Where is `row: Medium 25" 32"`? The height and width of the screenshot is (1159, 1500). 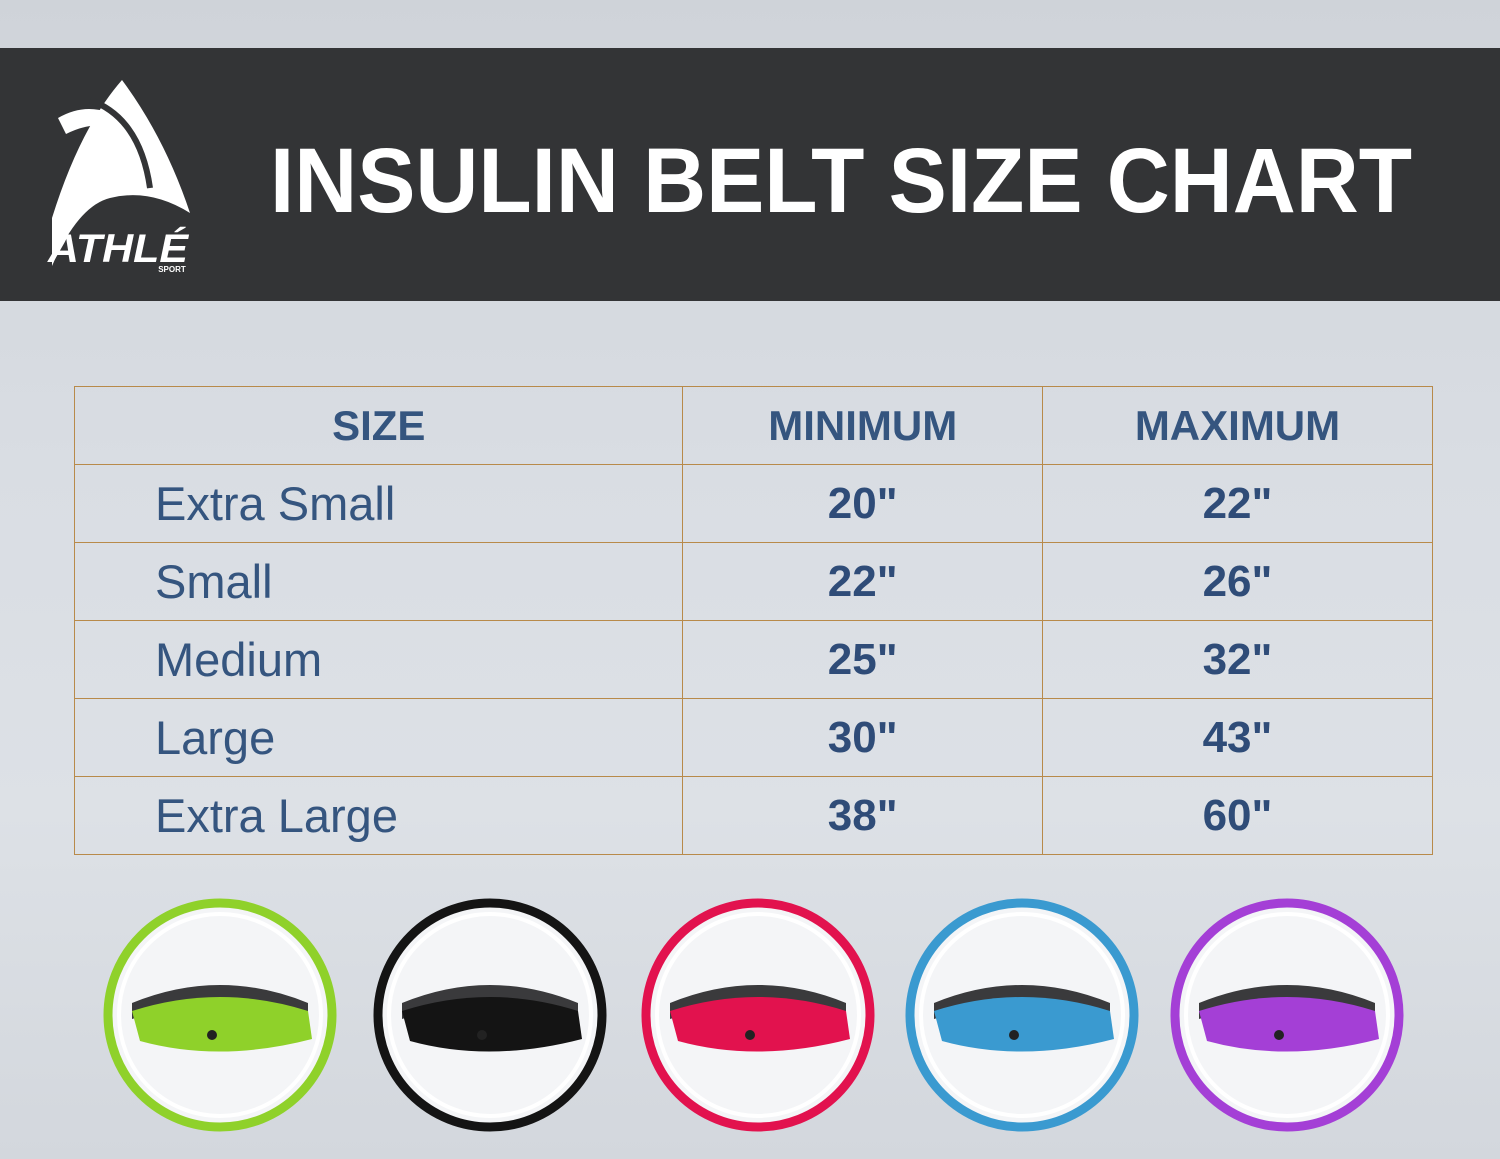
row: Medium 25" 32" is located at coordinates (753, 659).